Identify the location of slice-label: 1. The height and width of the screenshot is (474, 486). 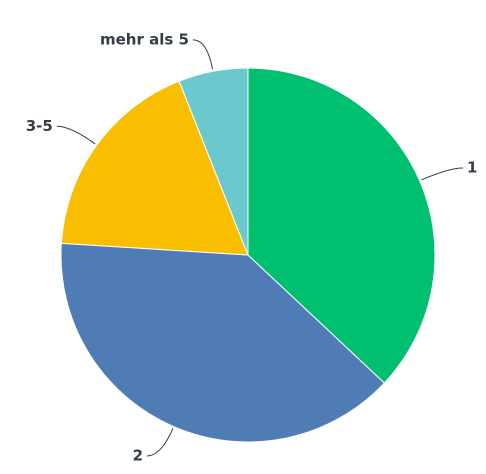
(472, 168).